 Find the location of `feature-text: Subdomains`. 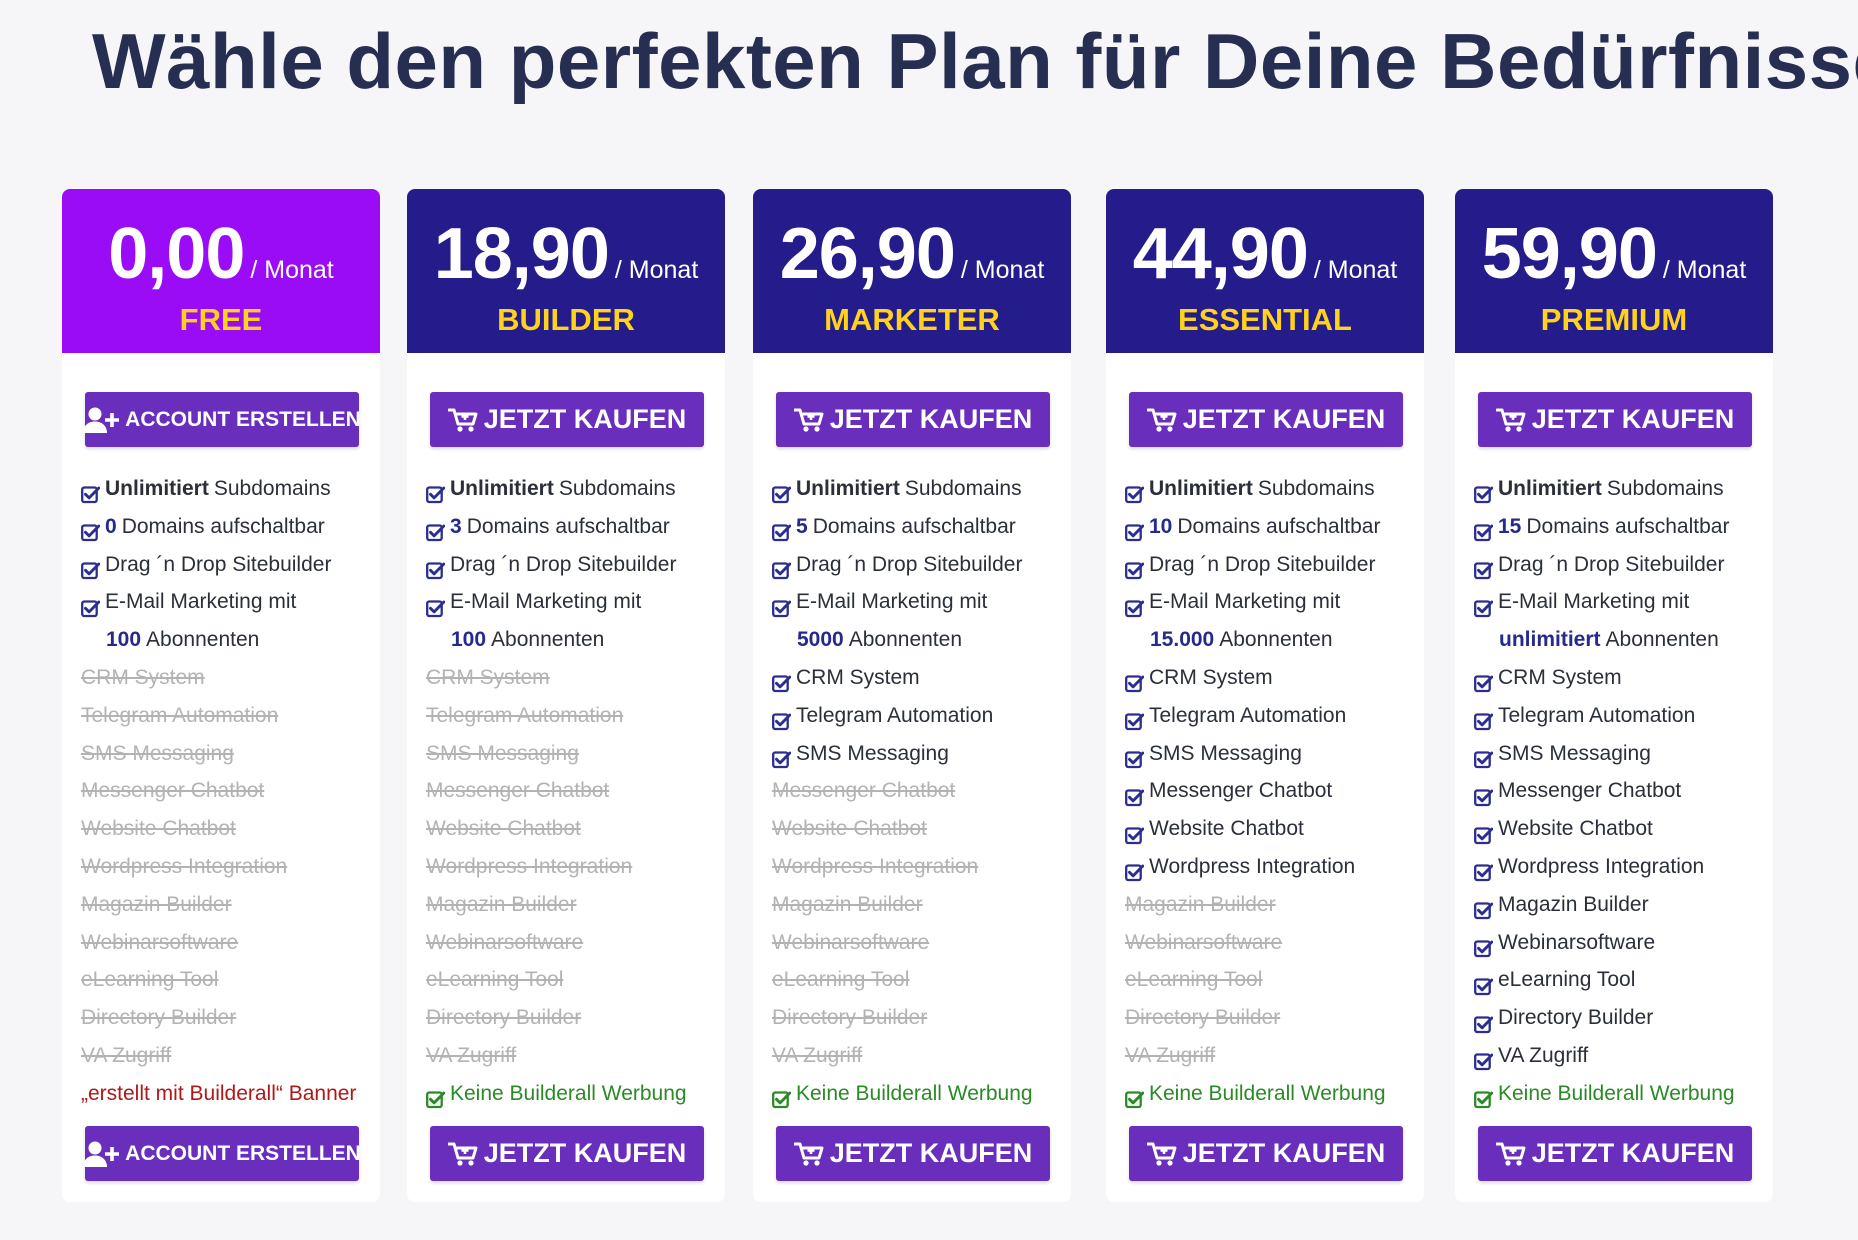

feature-text: Subdomains is located at coordinates (272, 488).